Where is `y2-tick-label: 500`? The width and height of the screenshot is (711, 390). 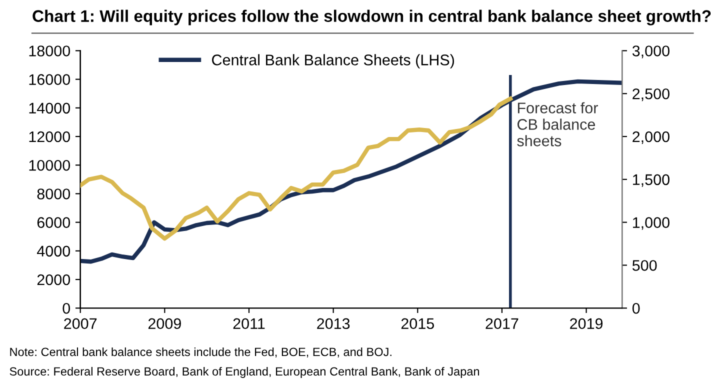
y2-tick-label: 500 is located at coordinates (644, 265).